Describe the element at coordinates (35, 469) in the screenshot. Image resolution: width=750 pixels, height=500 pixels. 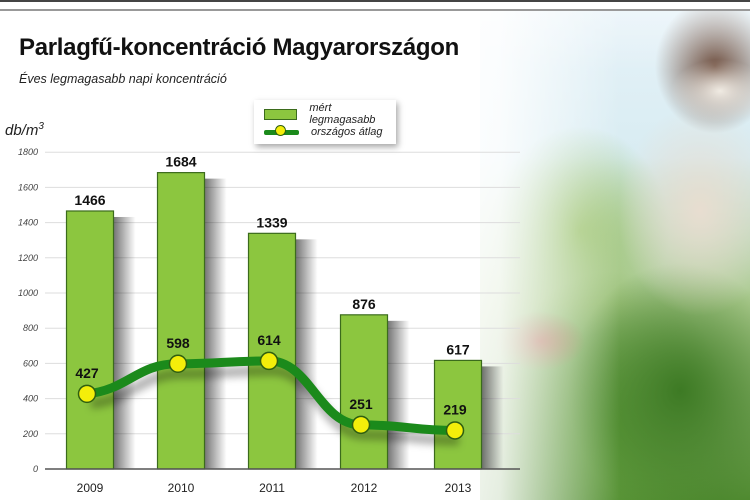
I see `y-tick-label: 0` at that location.